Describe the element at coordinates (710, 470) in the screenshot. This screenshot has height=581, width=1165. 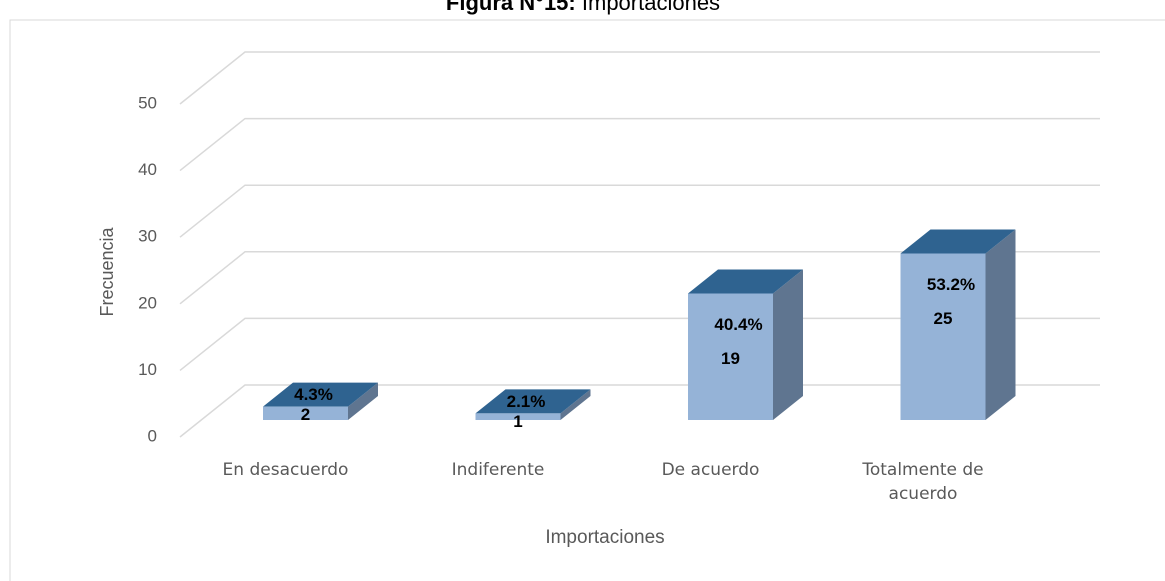
I see `x-tick-label: De acuerdo` at that location.